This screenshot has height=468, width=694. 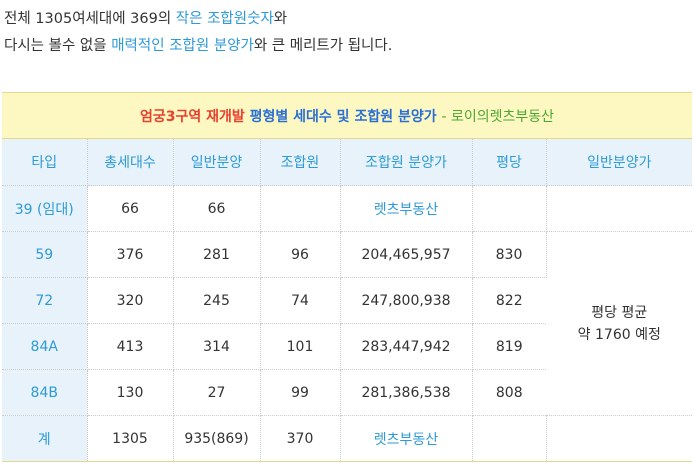 I want to click on row-general: 281, so click(x=217, y=254).